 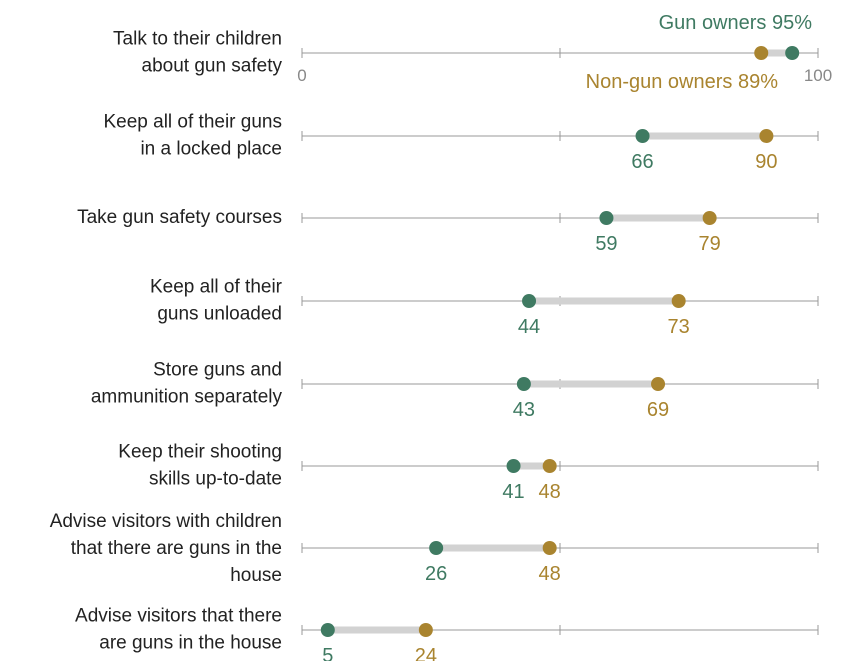 I want to click on gun-owners-value-label: 5, so click(x=327, y=653).